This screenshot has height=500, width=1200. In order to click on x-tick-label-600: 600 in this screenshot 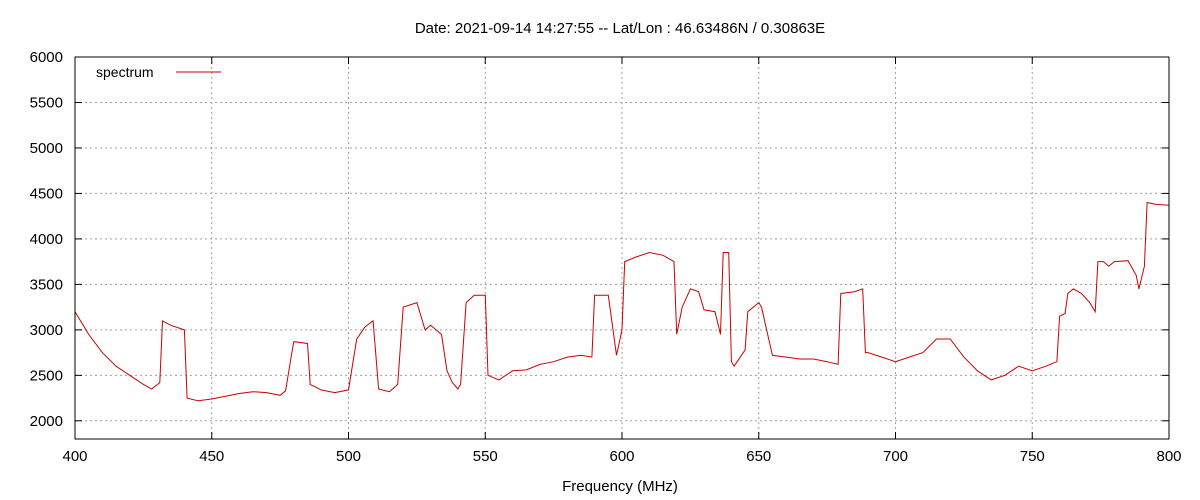, I will do `click(621, 456)`.